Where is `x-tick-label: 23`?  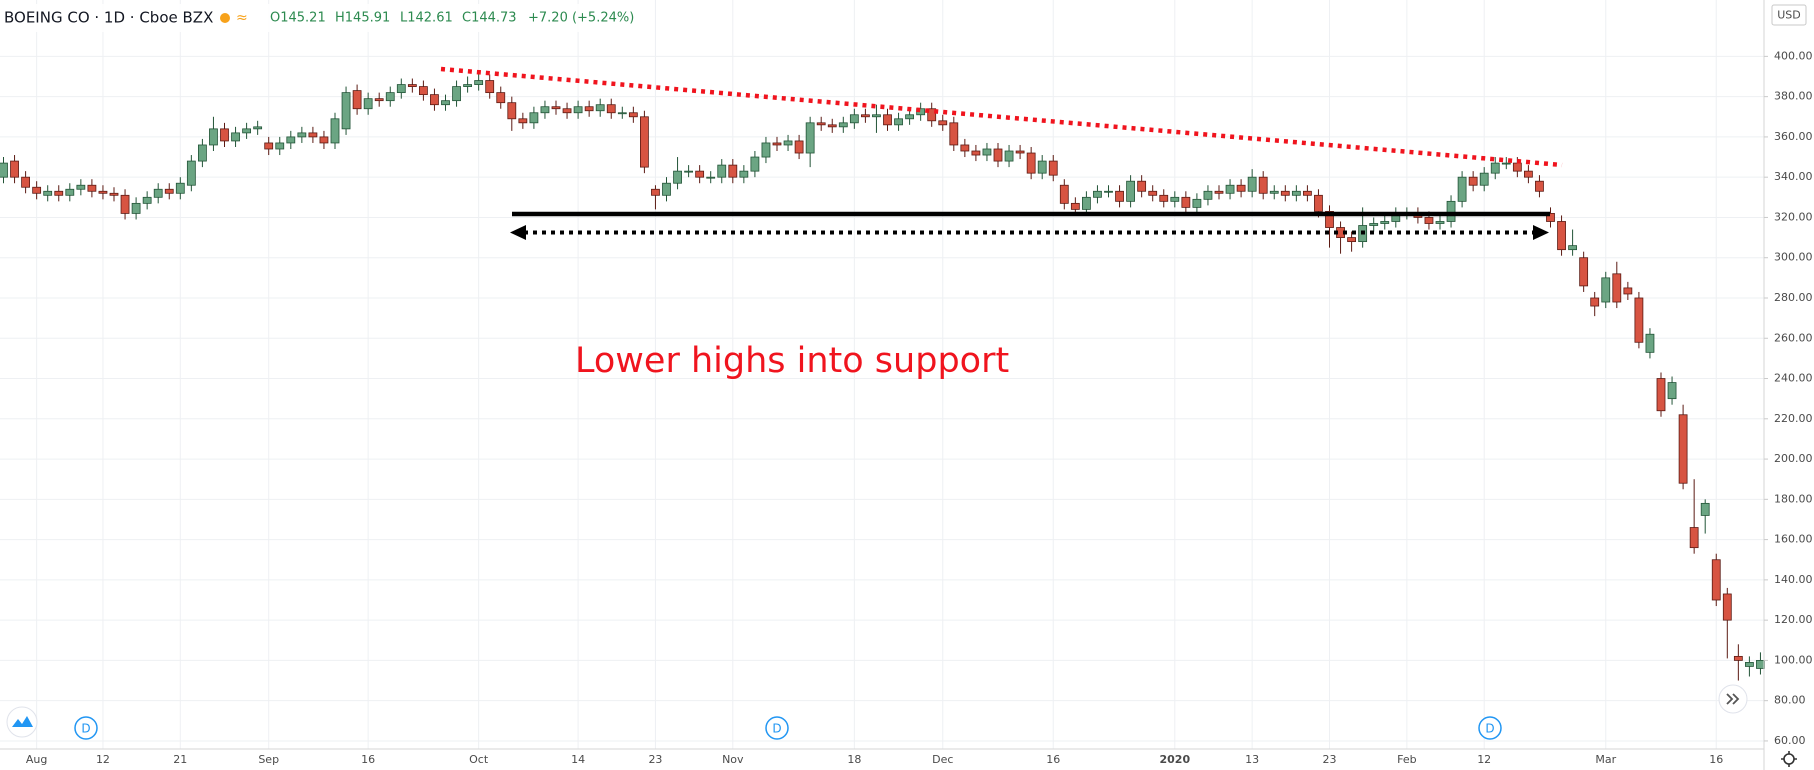
x-tick-label: 23 is located at coordinates (1330, 759).